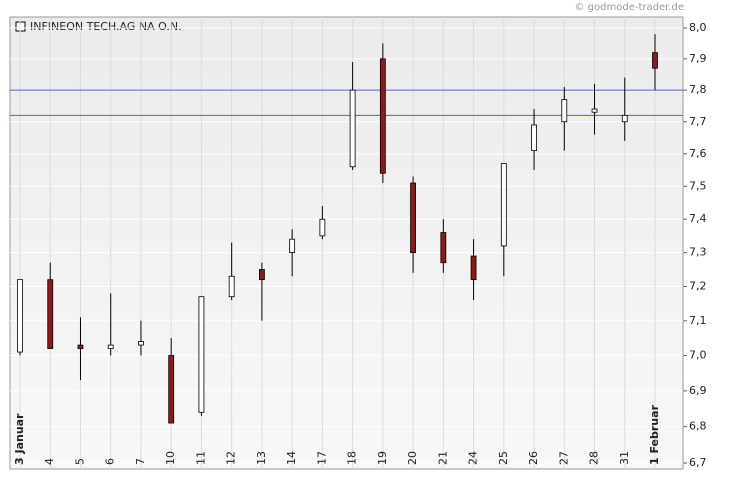  What do you see at coordinates (698, 285) in the screenshot?
I see `y-tick-label: 7,2` at bounding box center [698, 285].